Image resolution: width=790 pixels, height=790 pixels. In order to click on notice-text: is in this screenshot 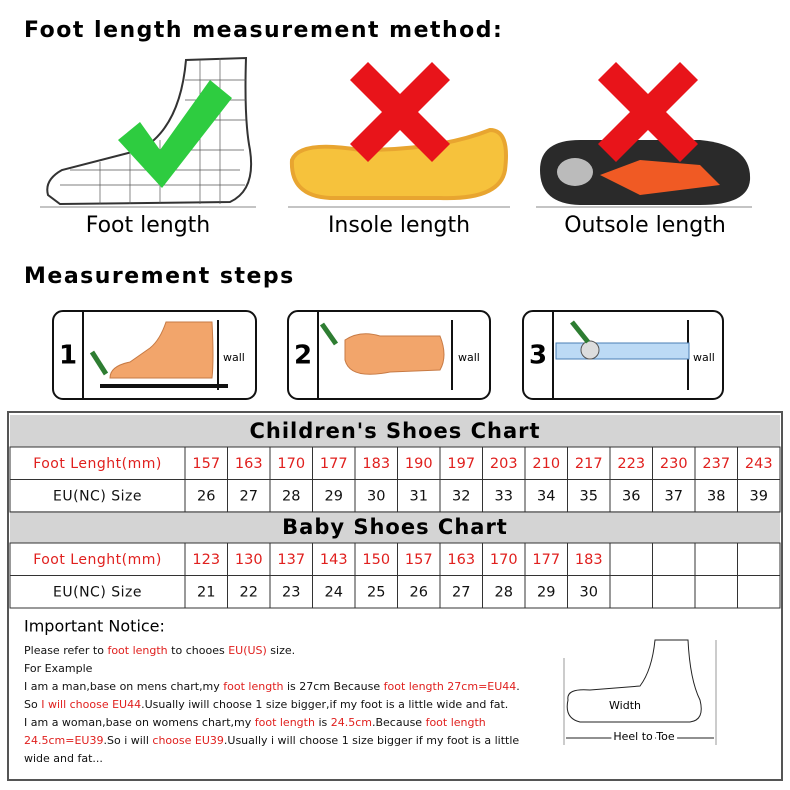, I will do `click(323, 722)`.